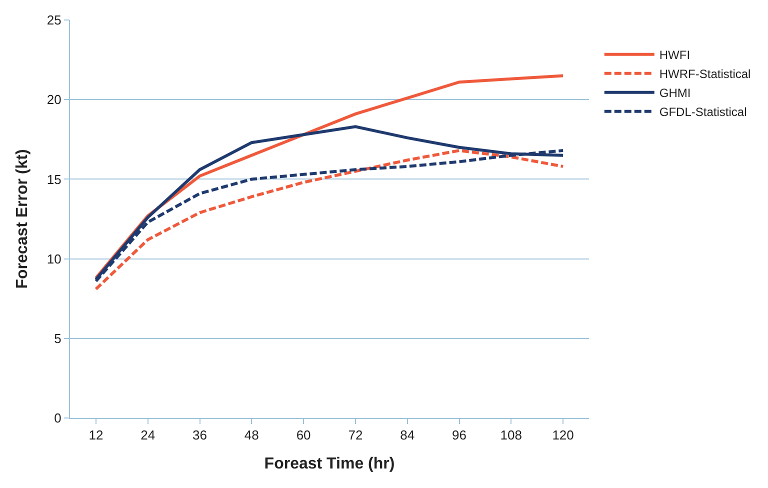 This screenshot has height=488, width=768. I want to click on y-tick-label: 20, so click(54, 100).